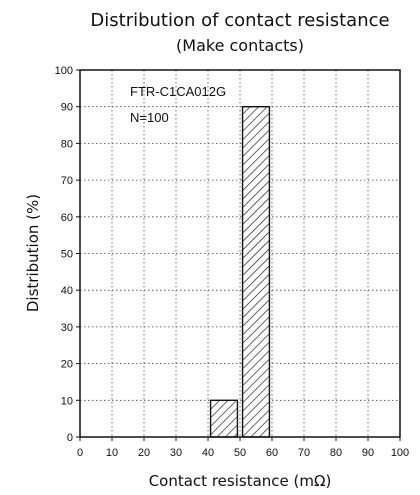 This screenshot has height=495, width=420. I want to click on x-tick-label-3: 30, so click(176, 453).